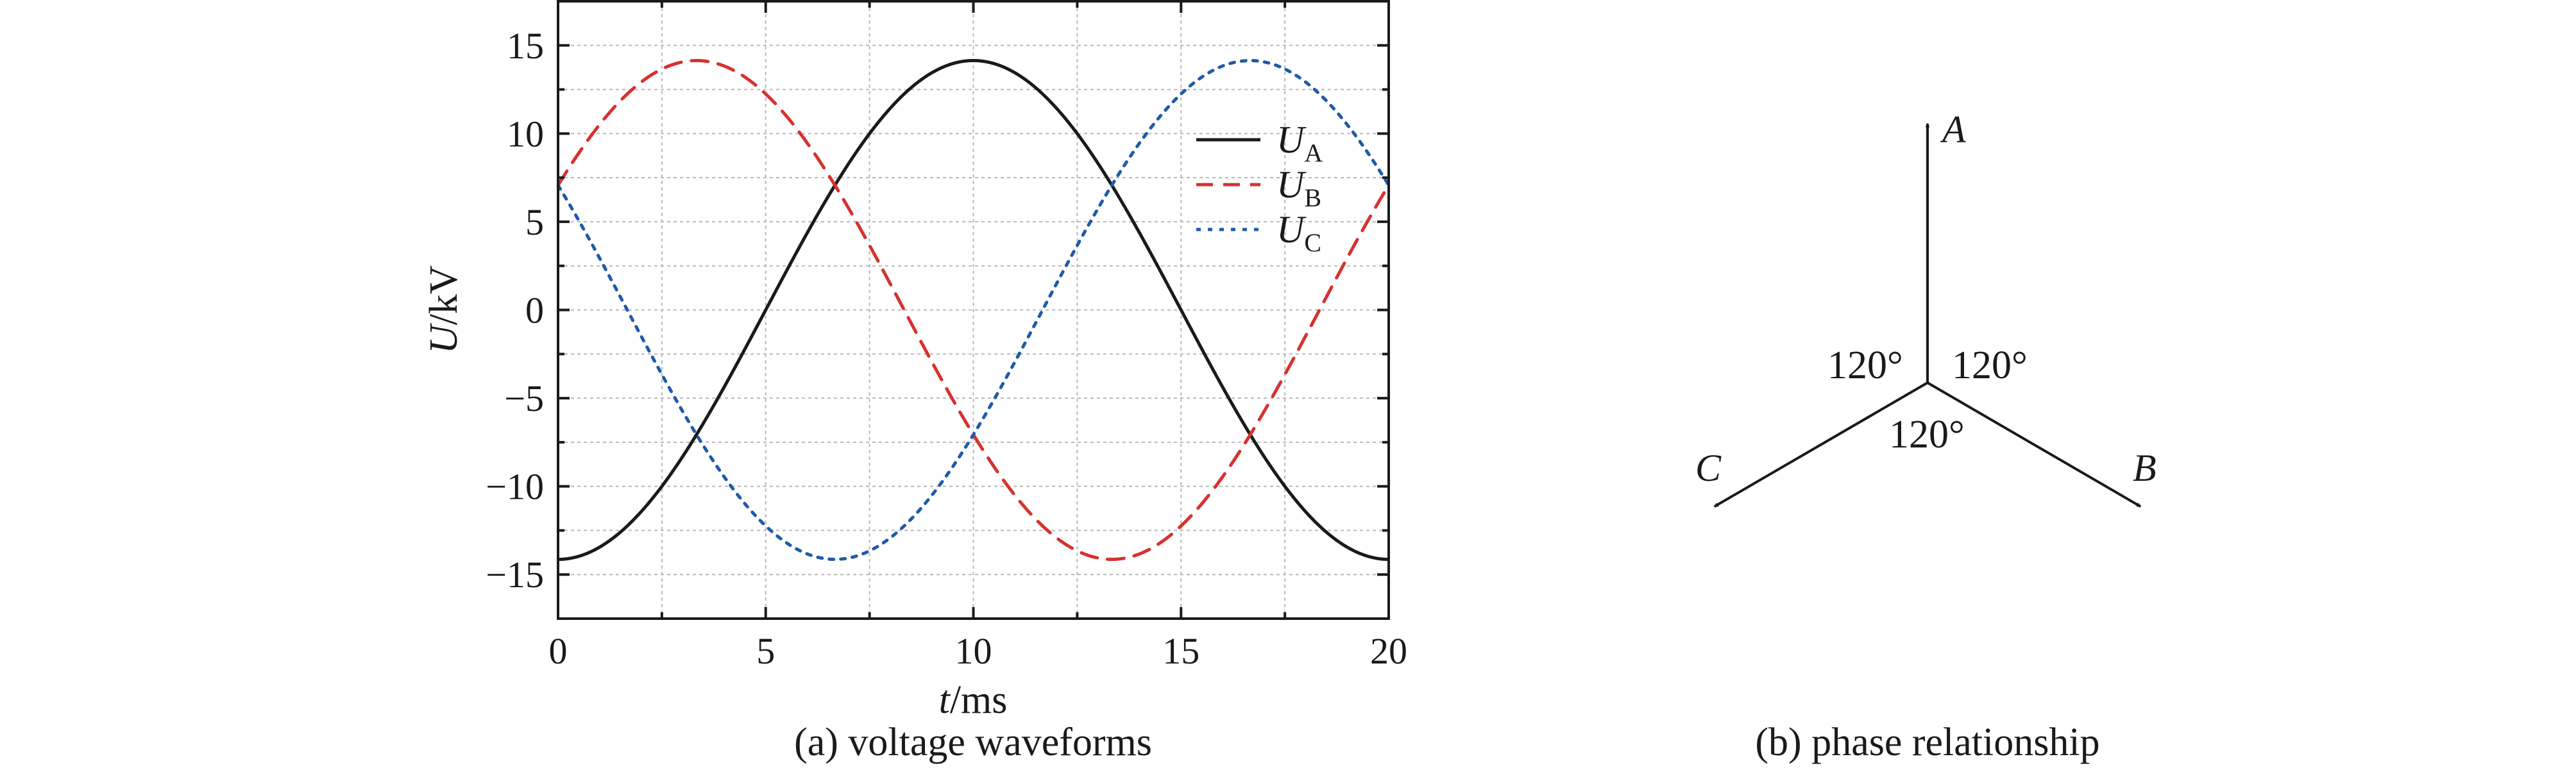 This screenshot has height=768, width=2576. What do you see at coordinates (534, 222) in the screenshot?
I see `y-tick-label: 5` at bounding box center [534, 222].